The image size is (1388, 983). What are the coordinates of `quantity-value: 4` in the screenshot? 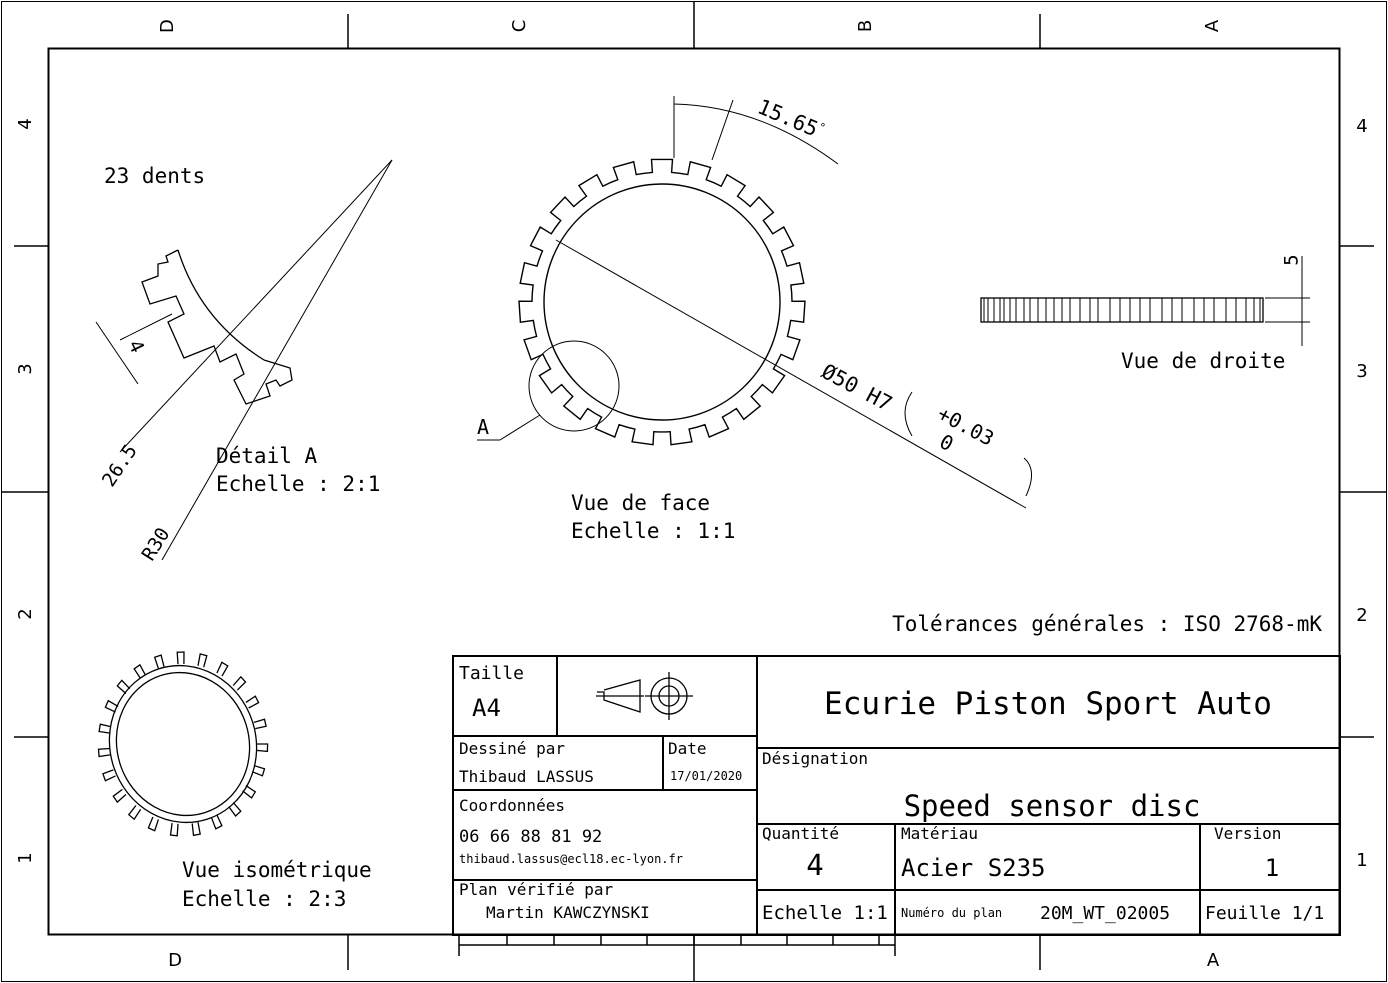 It's located at (814, 865).